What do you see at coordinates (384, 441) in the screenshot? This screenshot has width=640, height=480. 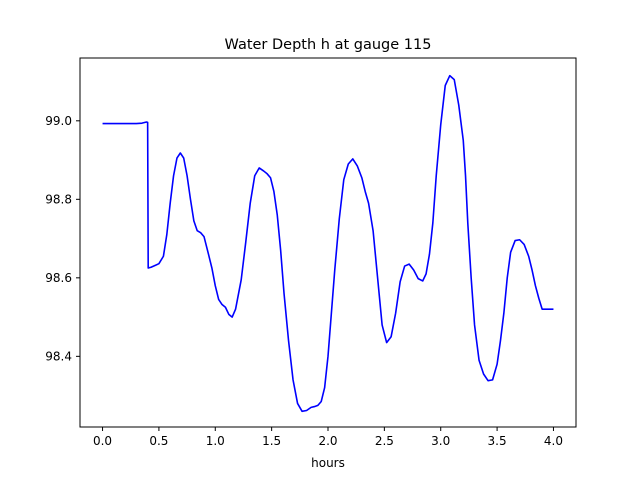 I see `x-tick-label: 2.5` at bounding box center [384, 441].